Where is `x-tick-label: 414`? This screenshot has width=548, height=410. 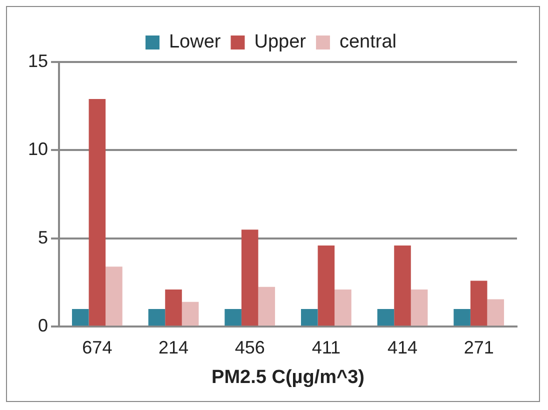
x-tick-label: 414 is located at coordinates (402, 347).